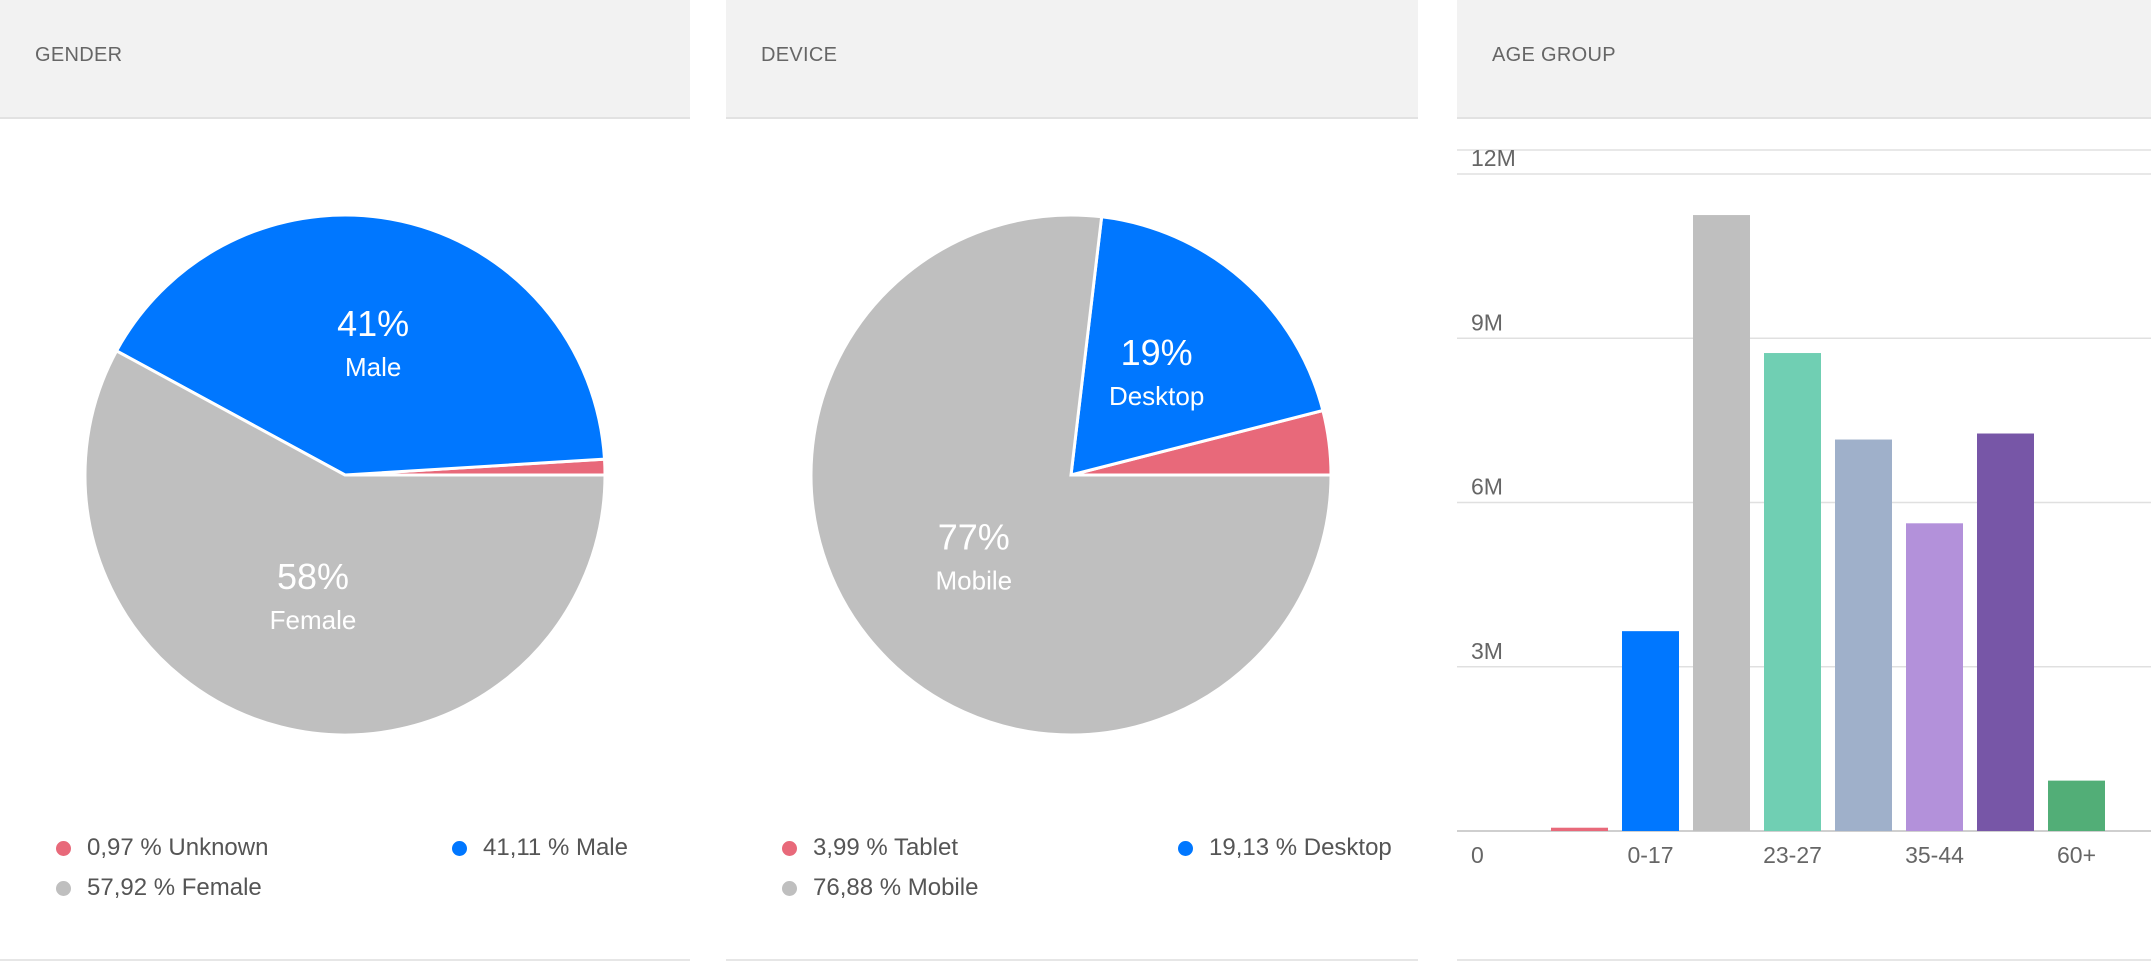 Image resolution: width=2151 pixels, height=961 pixels. Describe the element at coordinates (1156, 396) in the screenshot. I see `device-slice-desktop-name-label: Desktop` at that location.